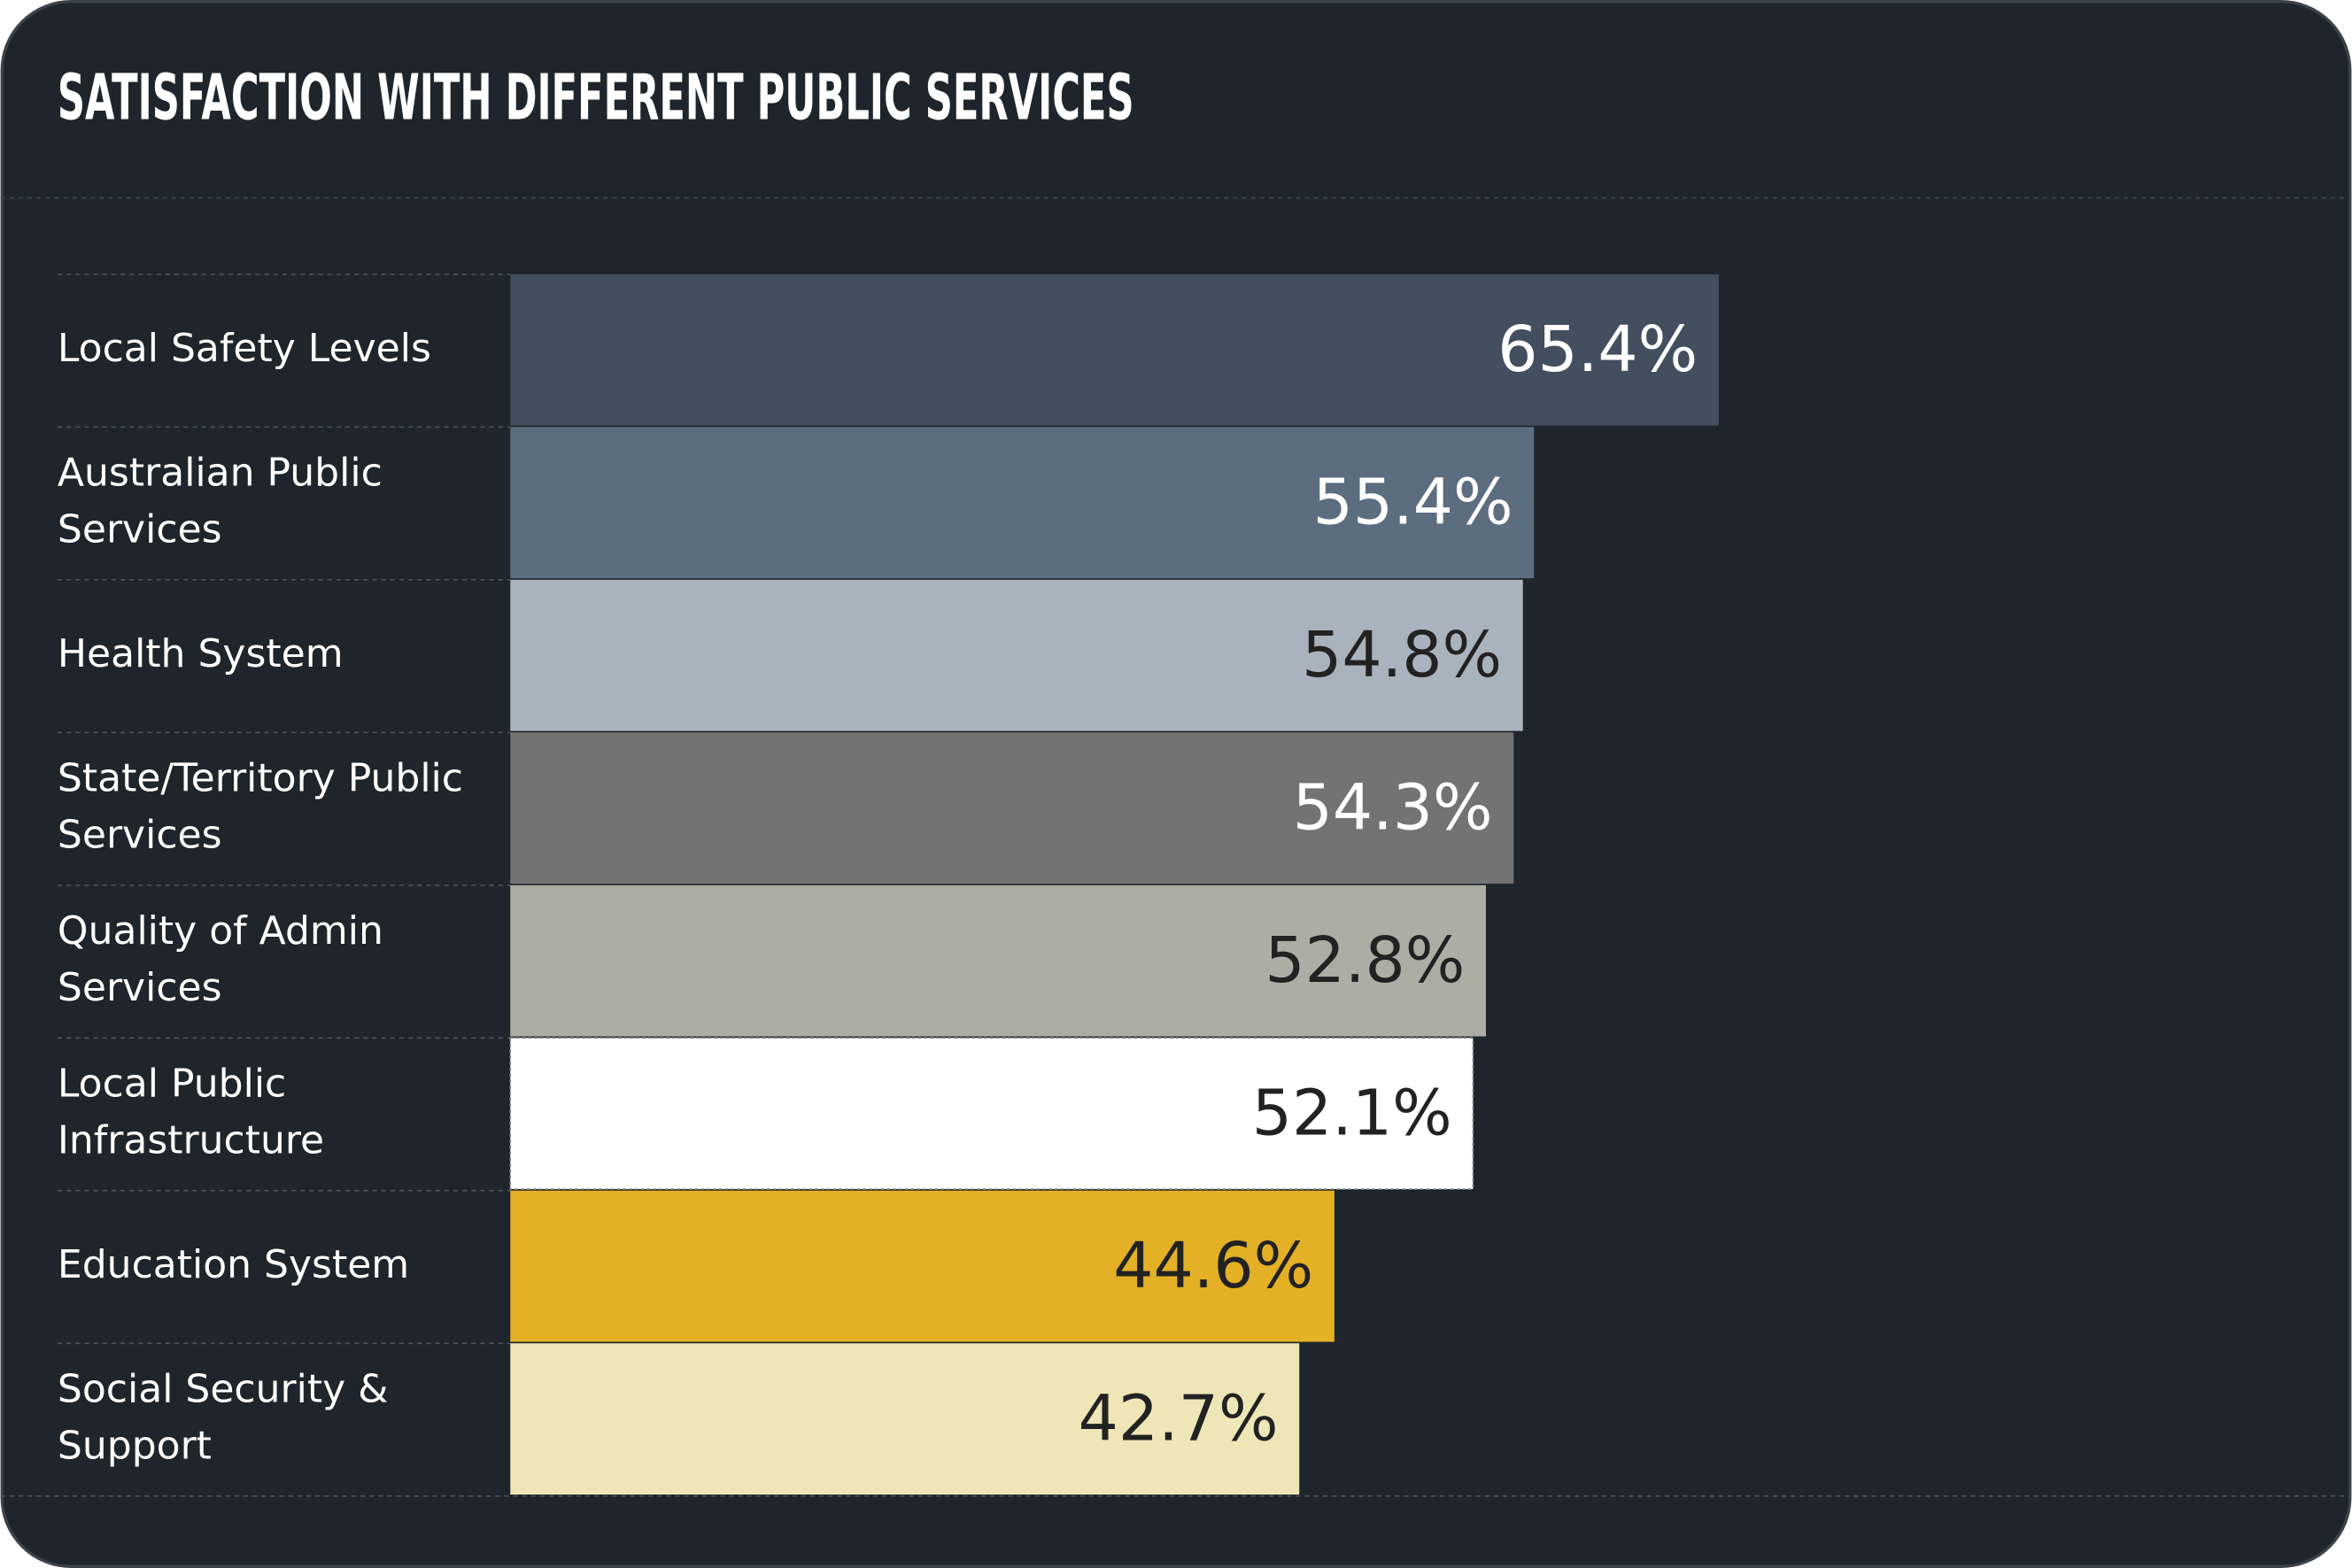 The height and width of the screenshot is (1568, 2352). I want to click on category-label: State/Territory Public Services, so click(260, 806).